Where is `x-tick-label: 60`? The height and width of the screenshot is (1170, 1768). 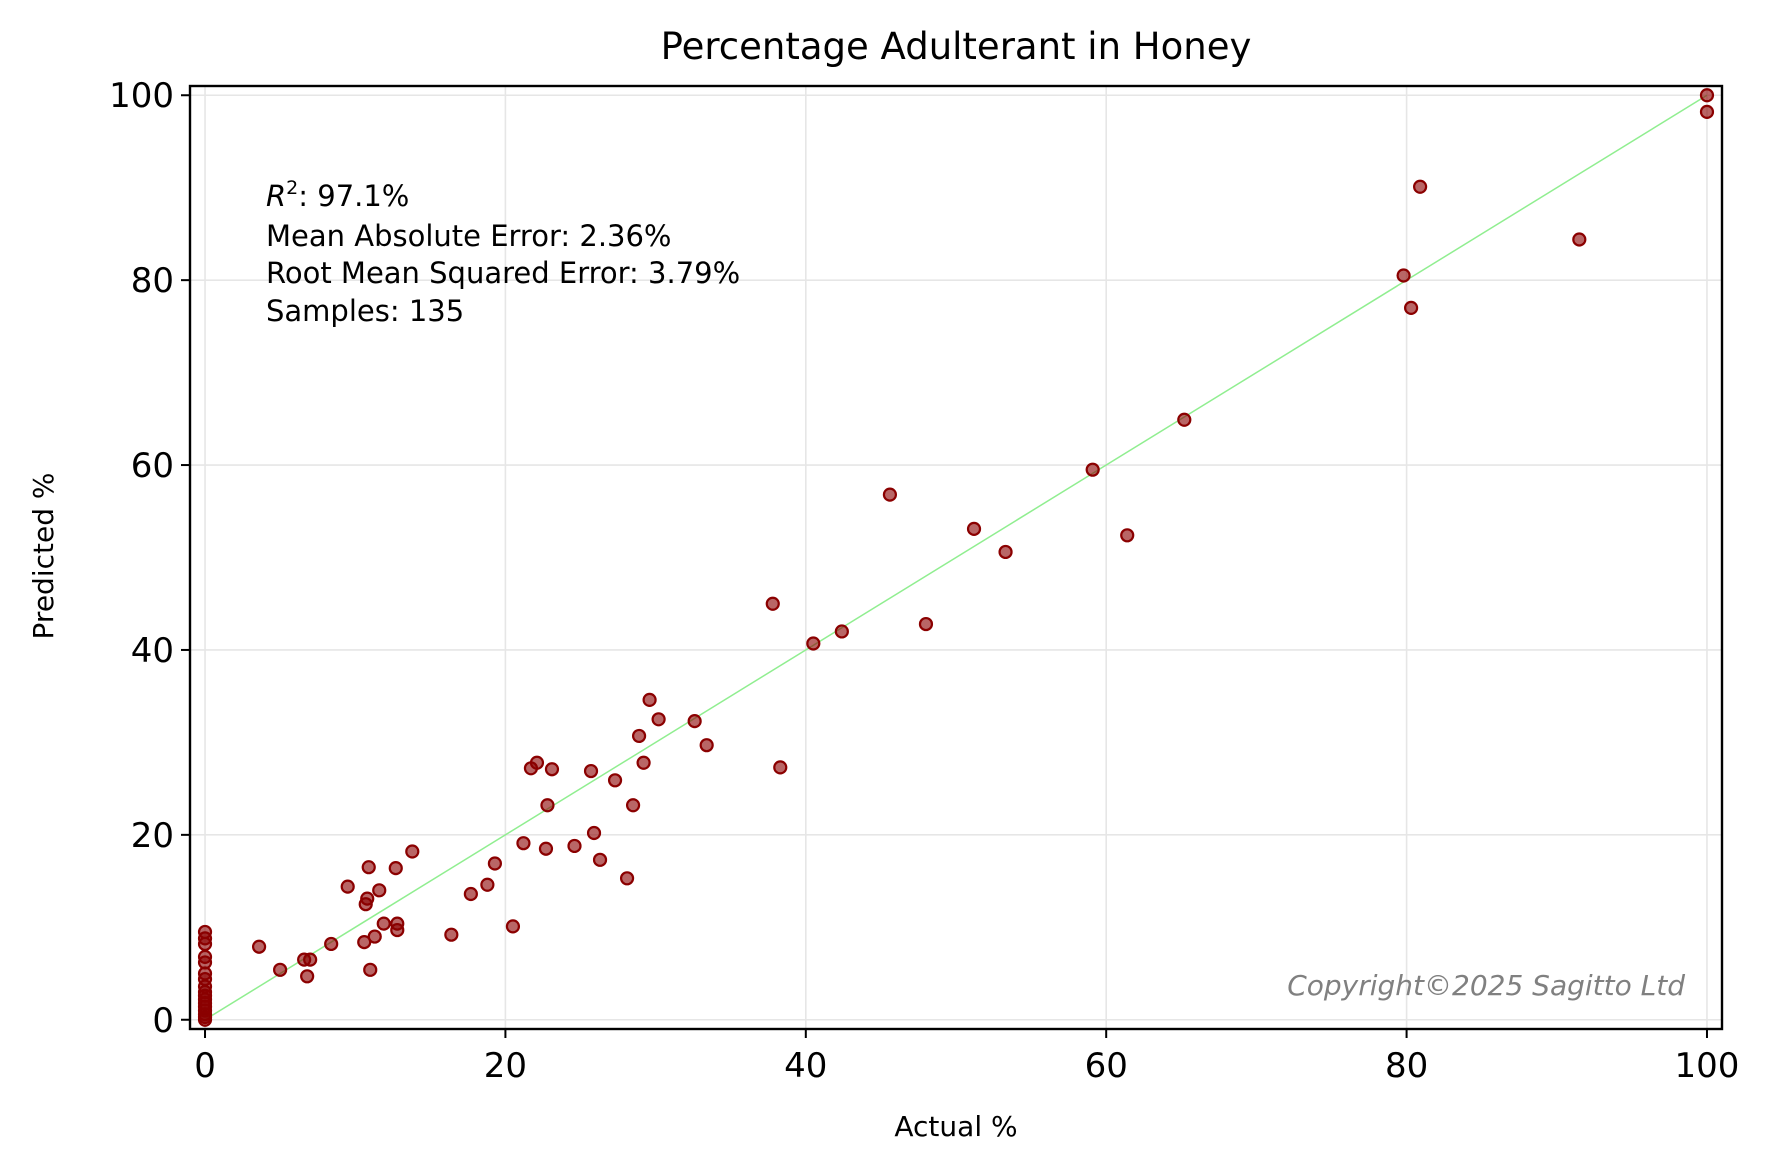 x-tick-label: 60 is located at coordinates (1106, 1066).